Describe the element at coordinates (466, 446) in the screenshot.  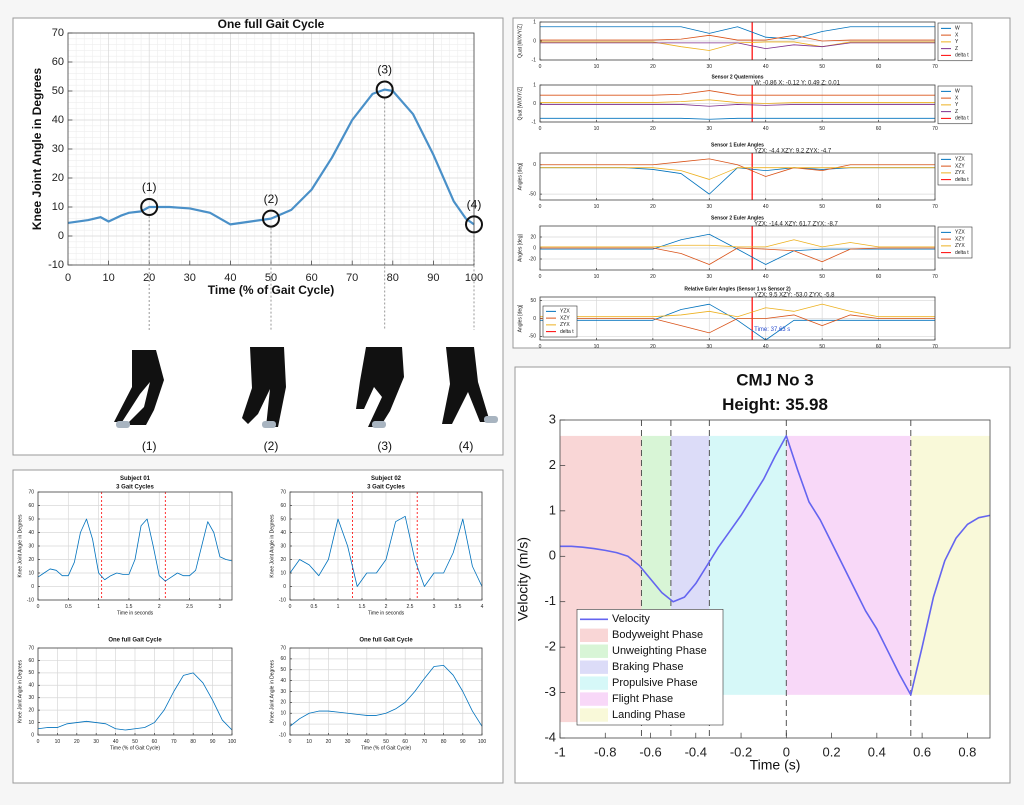
I see `photo-label: (4)` at that location.